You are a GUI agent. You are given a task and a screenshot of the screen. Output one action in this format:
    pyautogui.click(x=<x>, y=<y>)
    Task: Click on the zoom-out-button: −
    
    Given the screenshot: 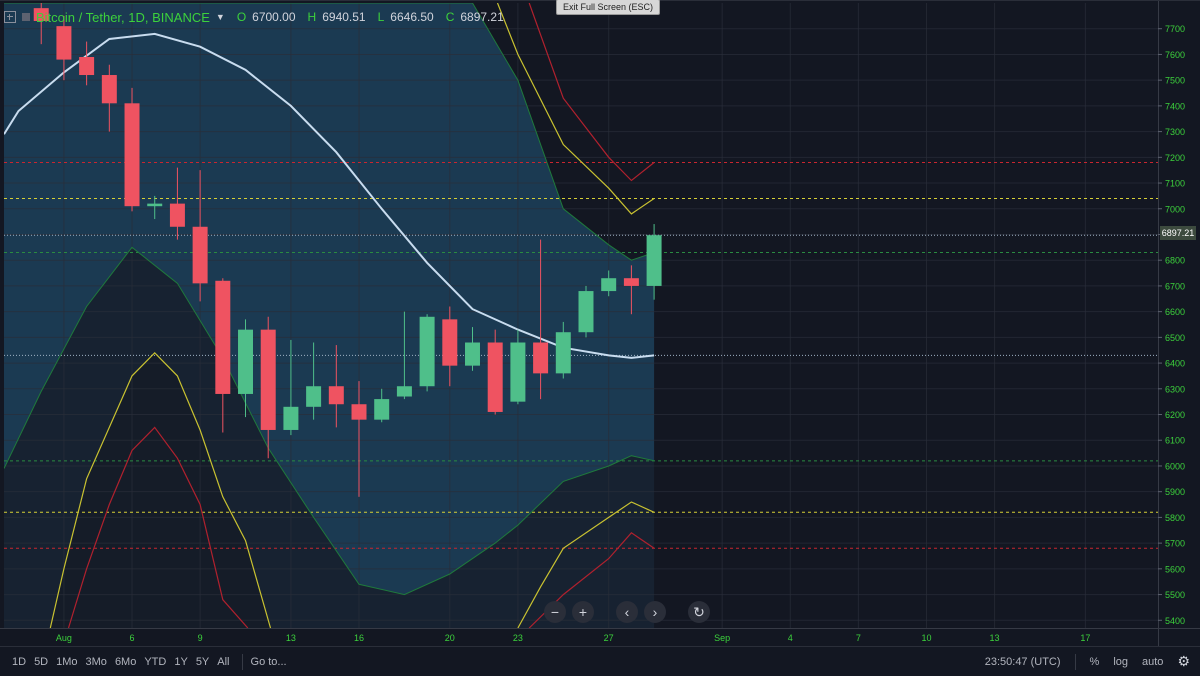 What is the action you would take?
    pyautogui.click(x=555, y=612)
    